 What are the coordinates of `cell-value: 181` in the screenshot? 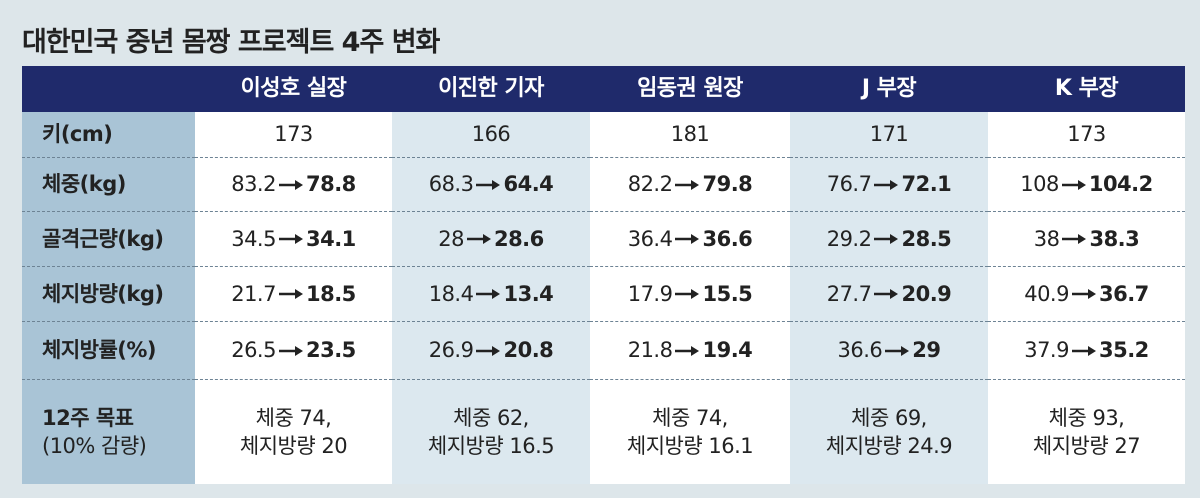 It's located at (690, 134).